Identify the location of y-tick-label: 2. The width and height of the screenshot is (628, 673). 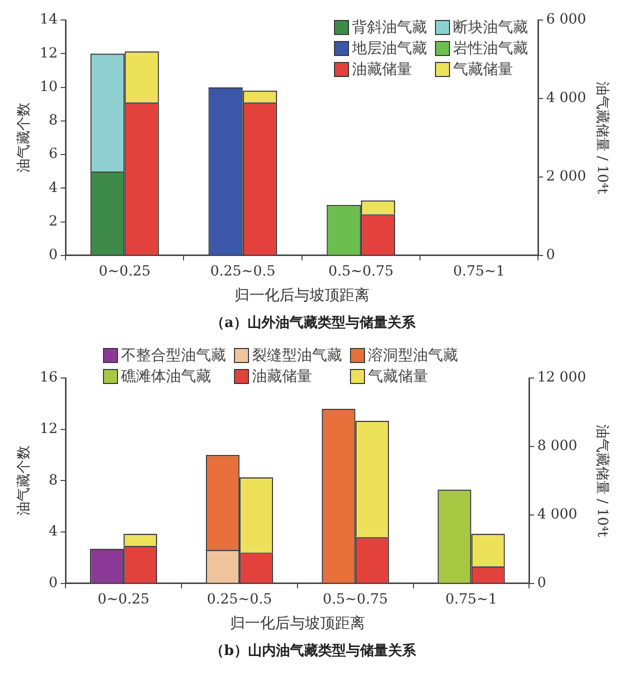
(53, 221).